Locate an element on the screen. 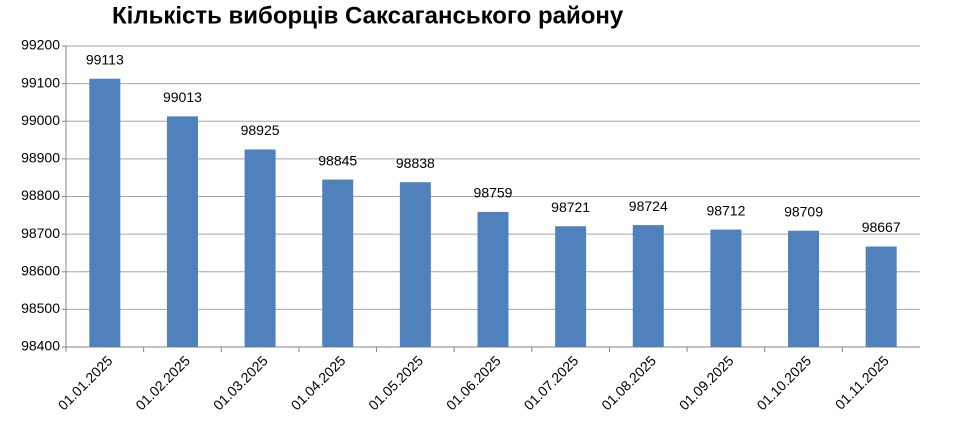 The height and width of the screenshot is (424, 960). y-tick-label: 99000 is located at coordinates (40, 120).